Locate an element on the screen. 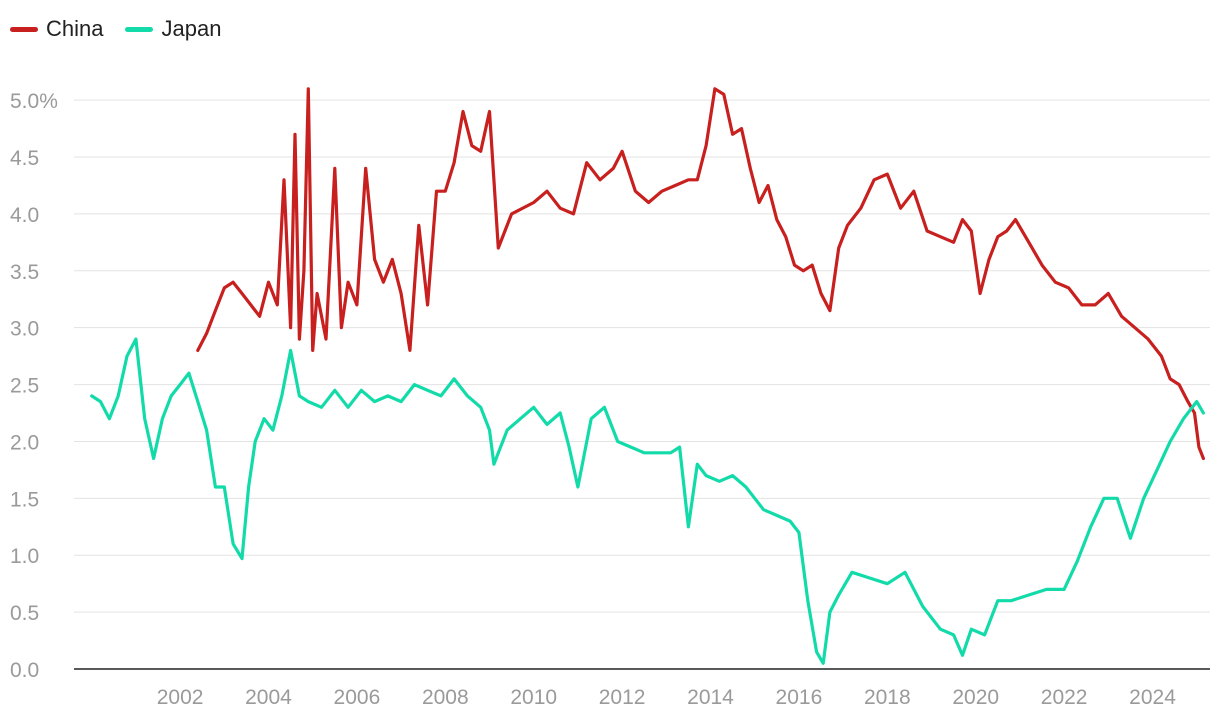 This screenshot has width=1220, height=720. x-tick-label: 2008 is located at coordinates (445, 697).